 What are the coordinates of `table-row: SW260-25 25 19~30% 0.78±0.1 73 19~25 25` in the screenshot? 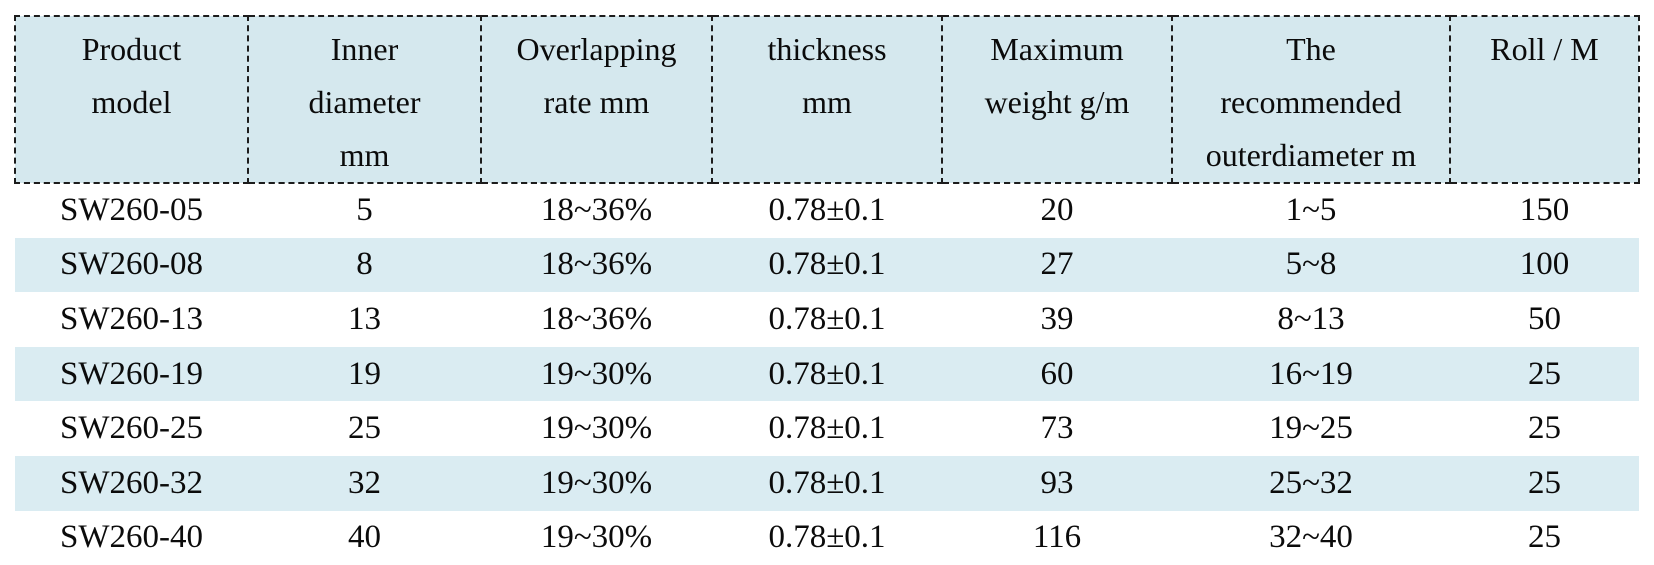 It's located at (827, 428).